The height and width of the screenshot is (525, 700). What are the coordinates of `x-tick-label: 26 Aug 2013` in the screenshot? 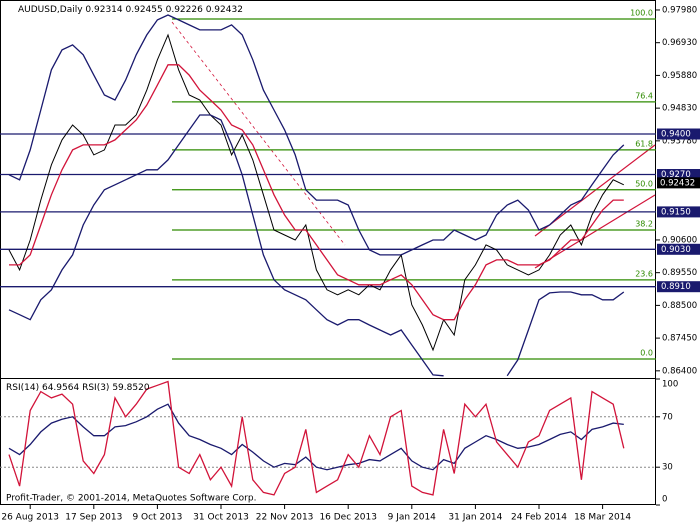 It's located at (30, 518).